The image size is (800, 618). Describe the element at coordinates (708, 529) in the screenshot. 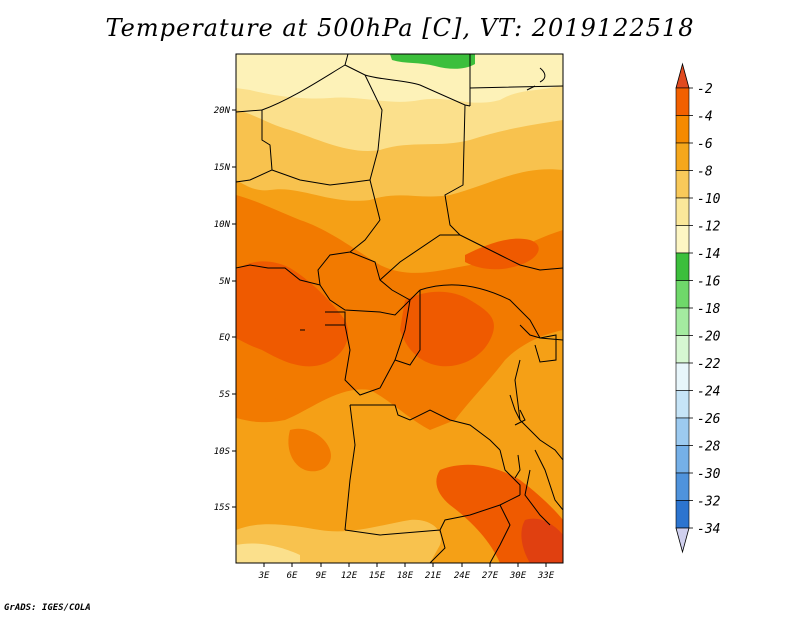

I see `colorbar-label: -34` at that location.